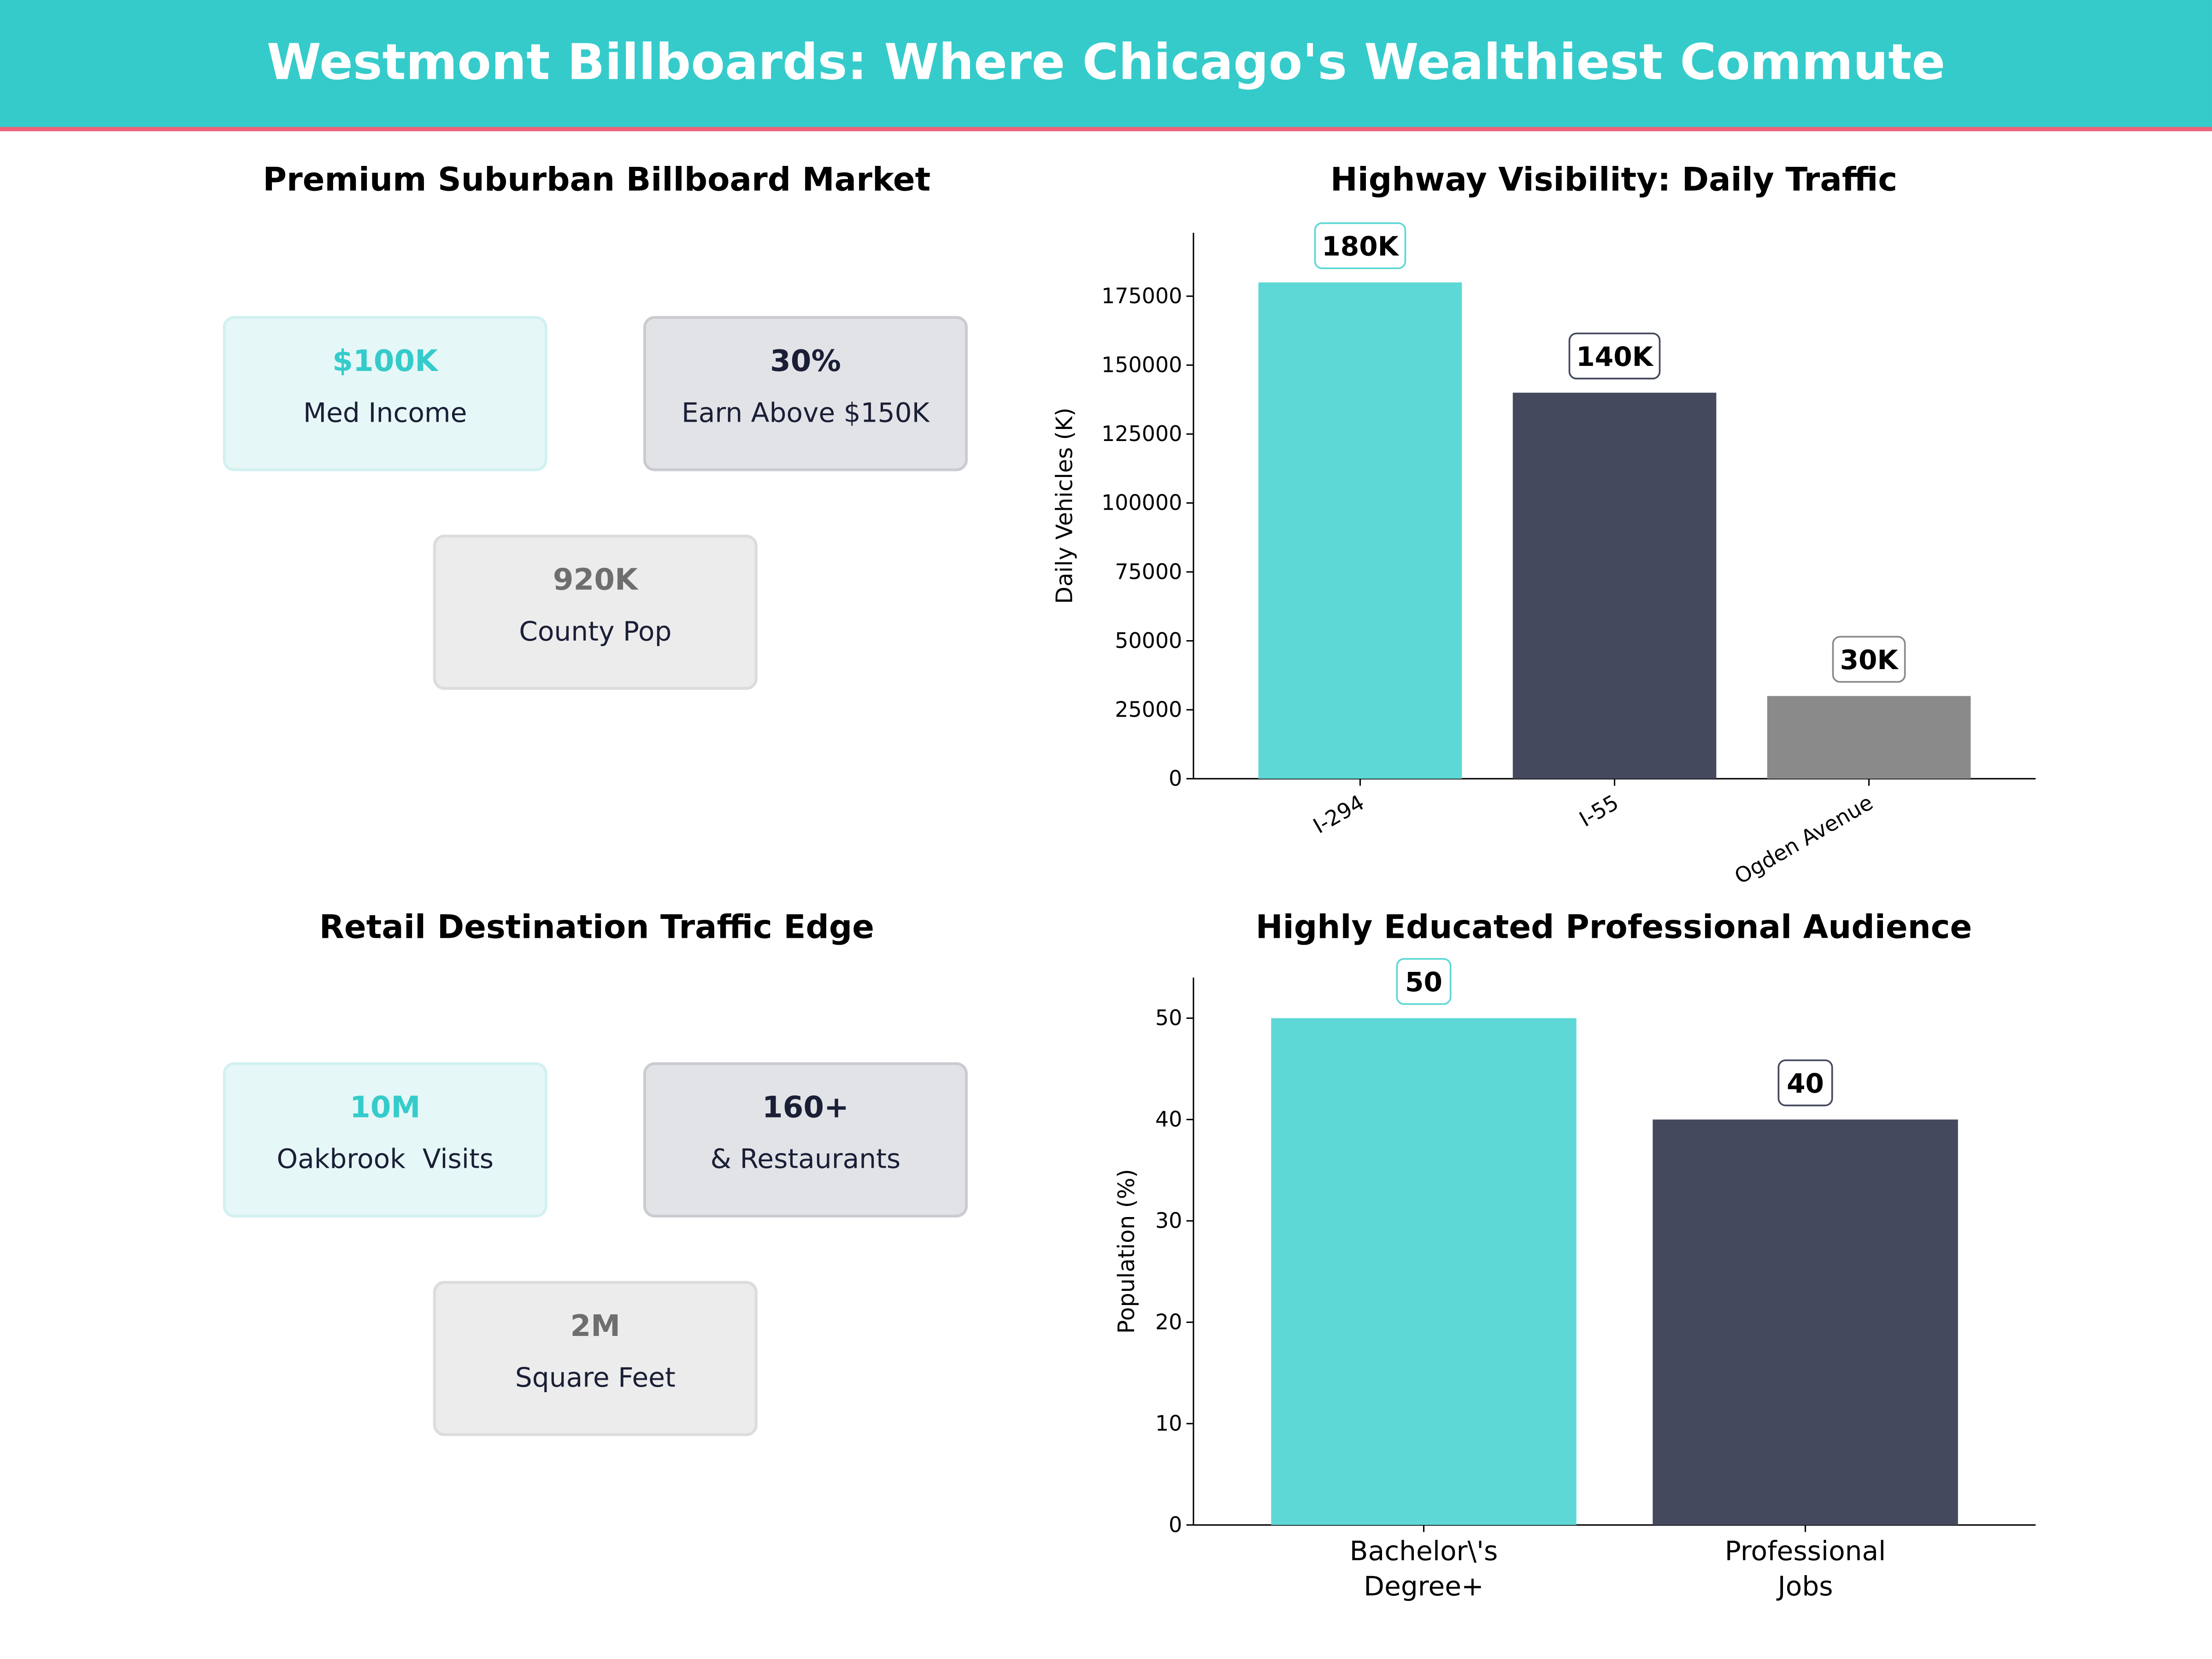  I want to click on kpi-value: 2M, so click(595, 1326).